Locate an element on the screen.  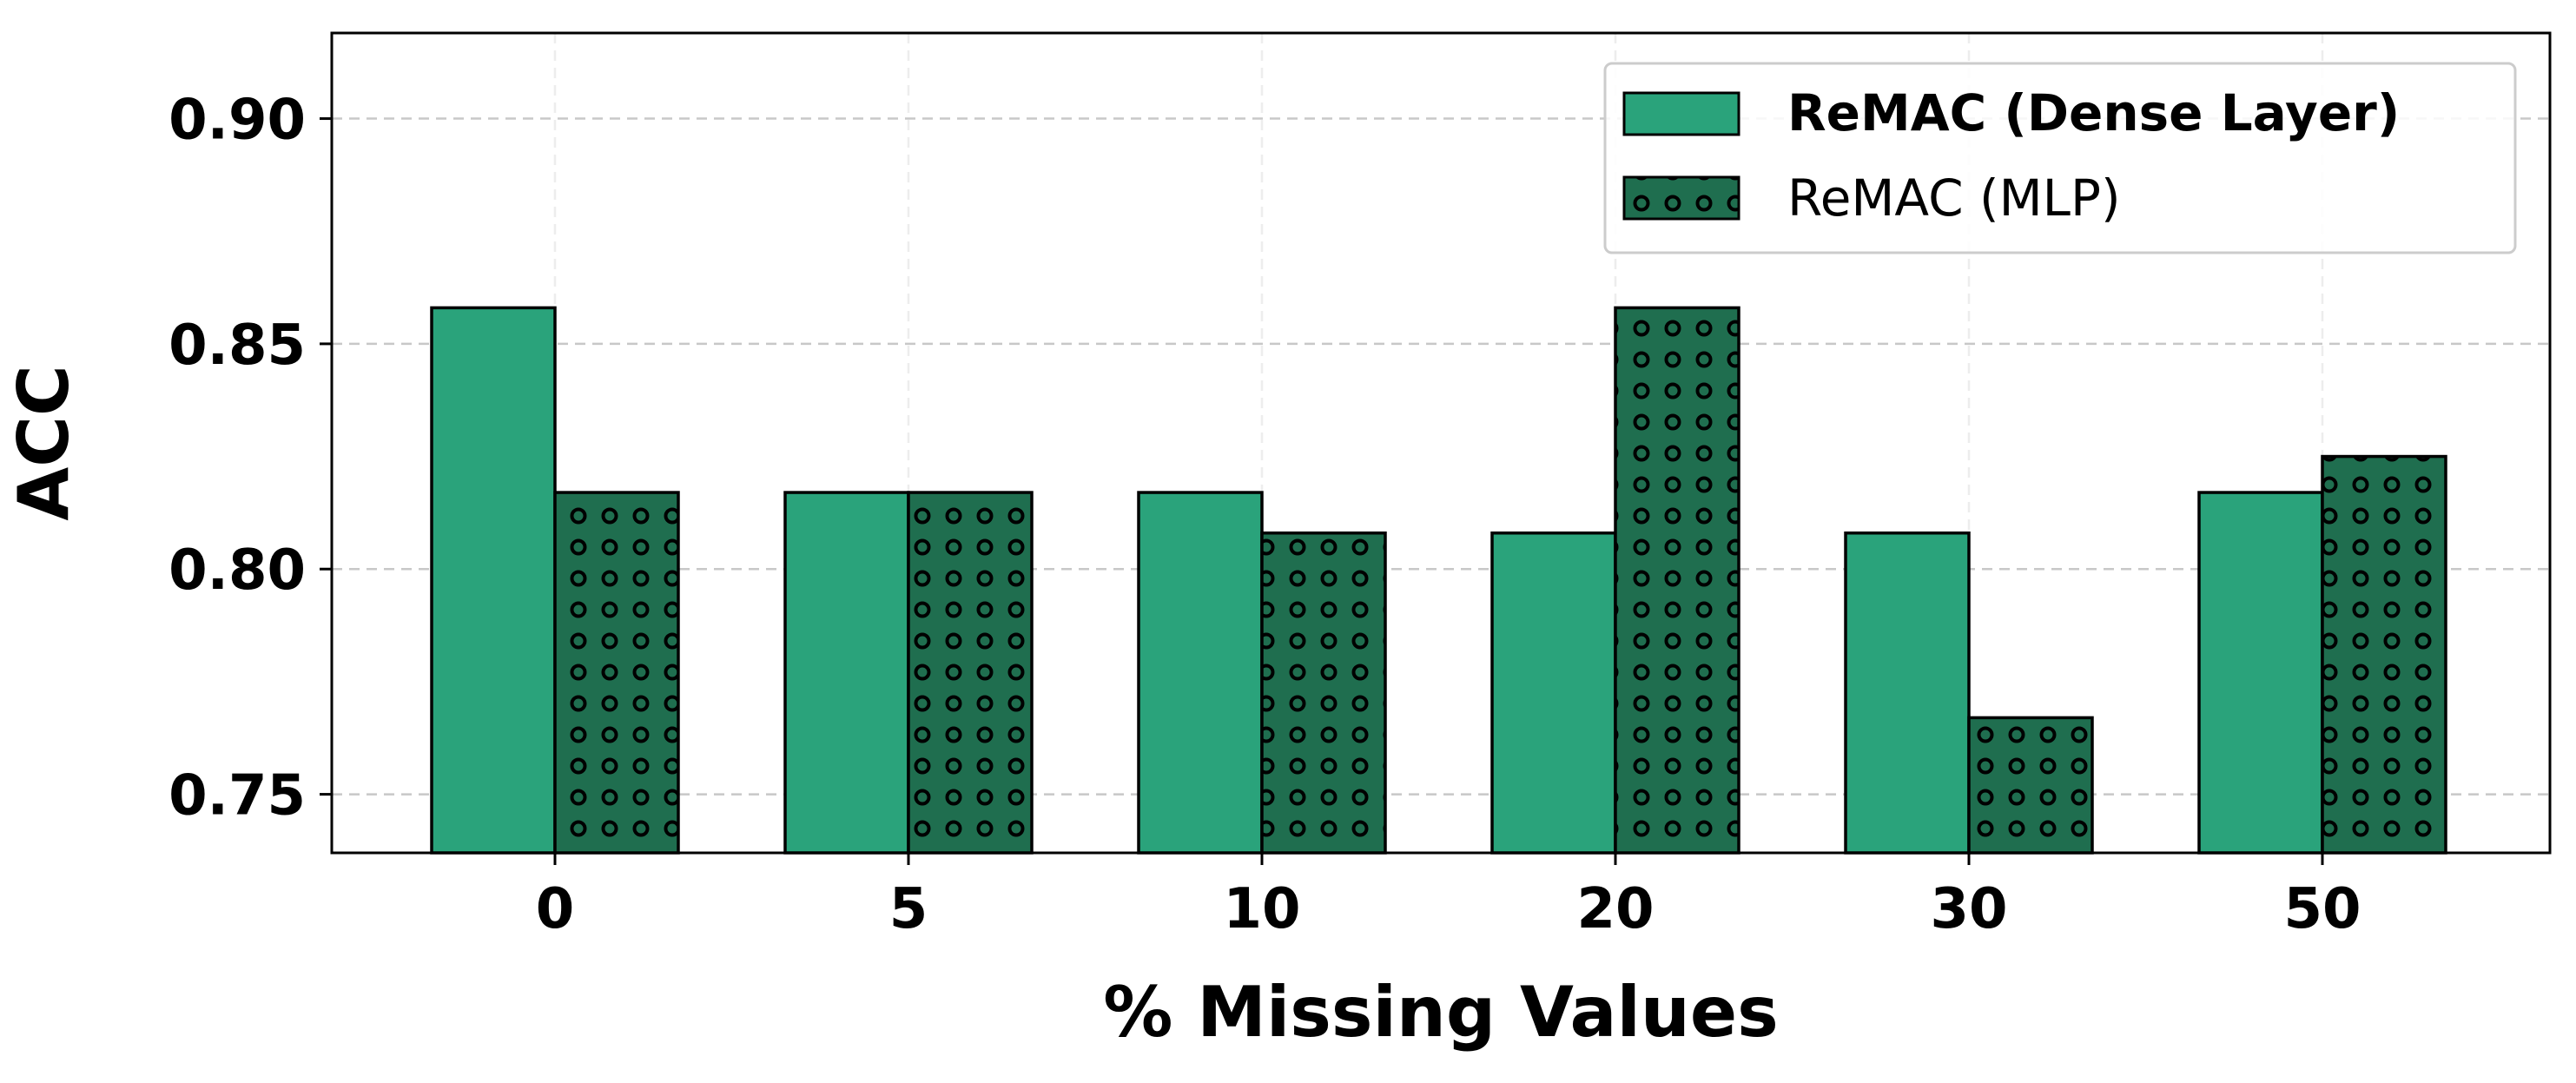
legend: ReMAC (Dense Layer) ReMAC (MLP) is located at coordinates (2060, 158).